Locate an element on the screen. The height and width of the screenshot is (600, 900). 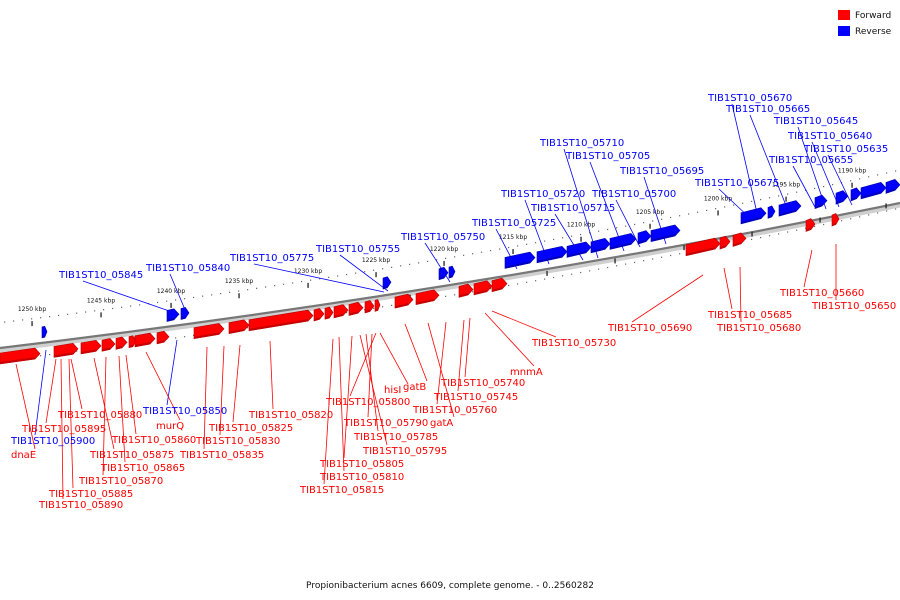
gene-label: TIB1ST10_05655 is located at coordinates (810, 160).